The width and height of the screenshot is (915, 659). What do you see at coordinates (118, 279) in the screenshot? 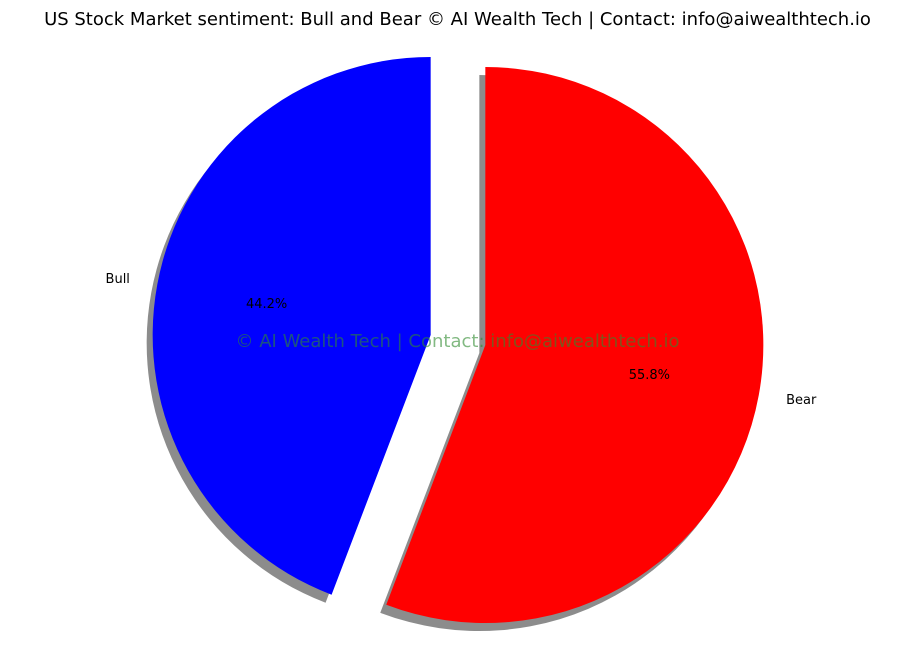
I see `bull-slice-label: Bull` at bounding box center [118, 279].